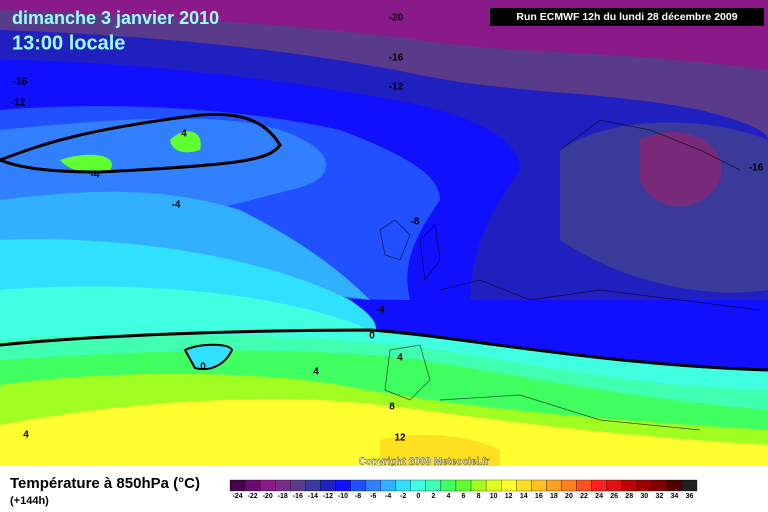 The image size is (768, 512). I want to click on map-date: dimanche 3 janvier 2010, so click(115, 18).